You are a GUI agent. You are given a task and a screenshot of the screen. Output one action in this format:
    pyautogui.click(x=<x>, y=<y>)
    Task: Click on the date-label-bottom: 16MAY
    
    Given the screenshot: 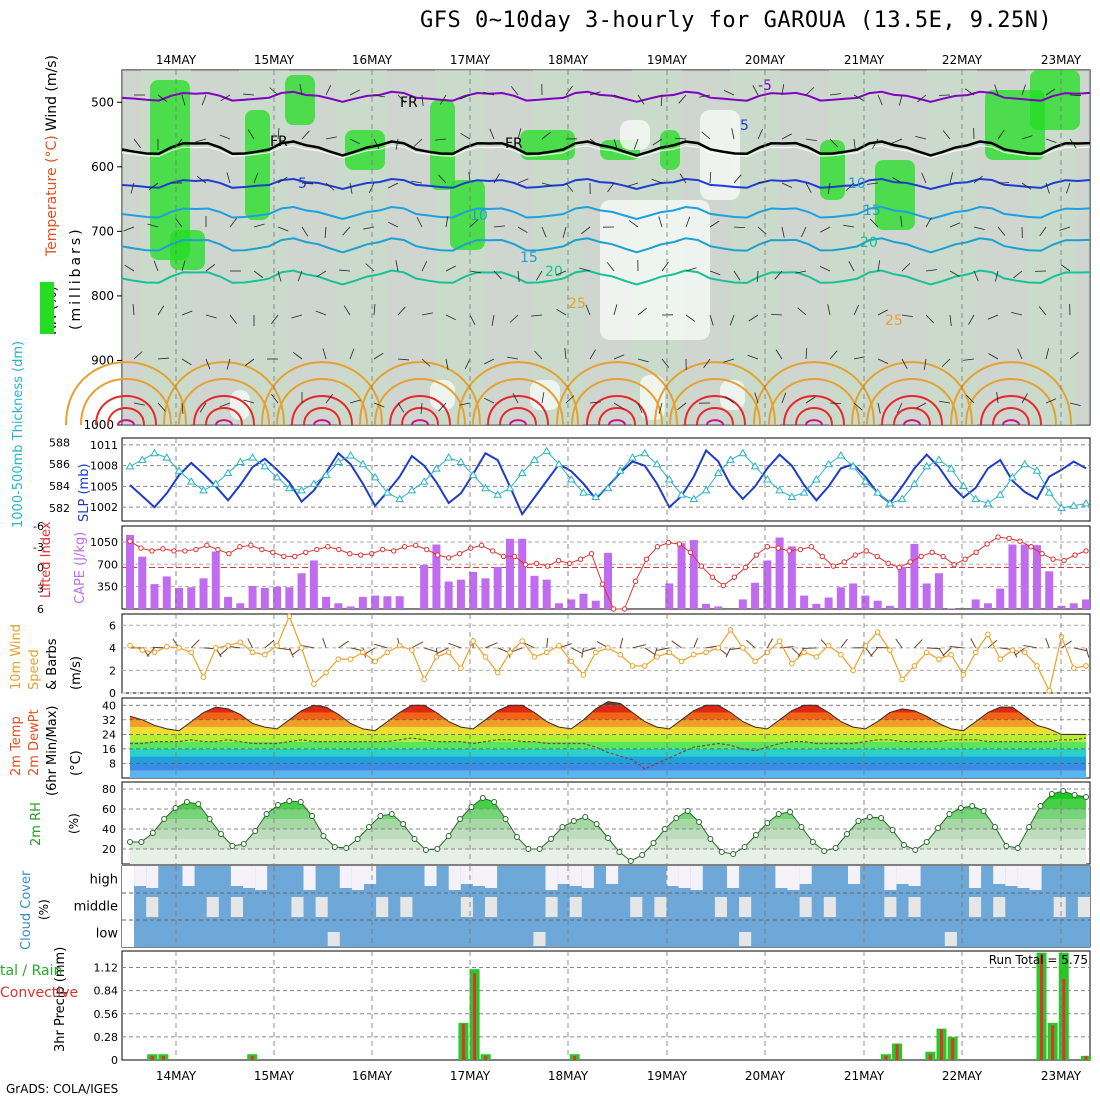 What is the action you would take?
    pyautogui.click(x=372, y=1076)
    